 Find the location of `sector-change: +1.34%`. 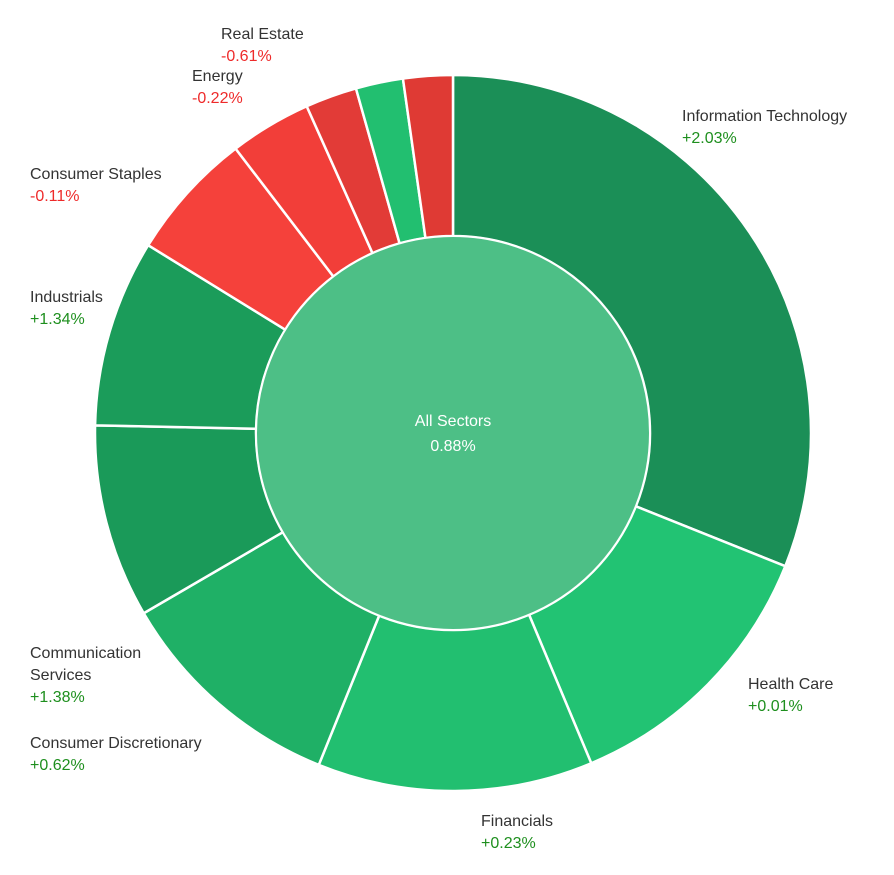

sector-change: +1.34% is located at coordinates (57, 319).